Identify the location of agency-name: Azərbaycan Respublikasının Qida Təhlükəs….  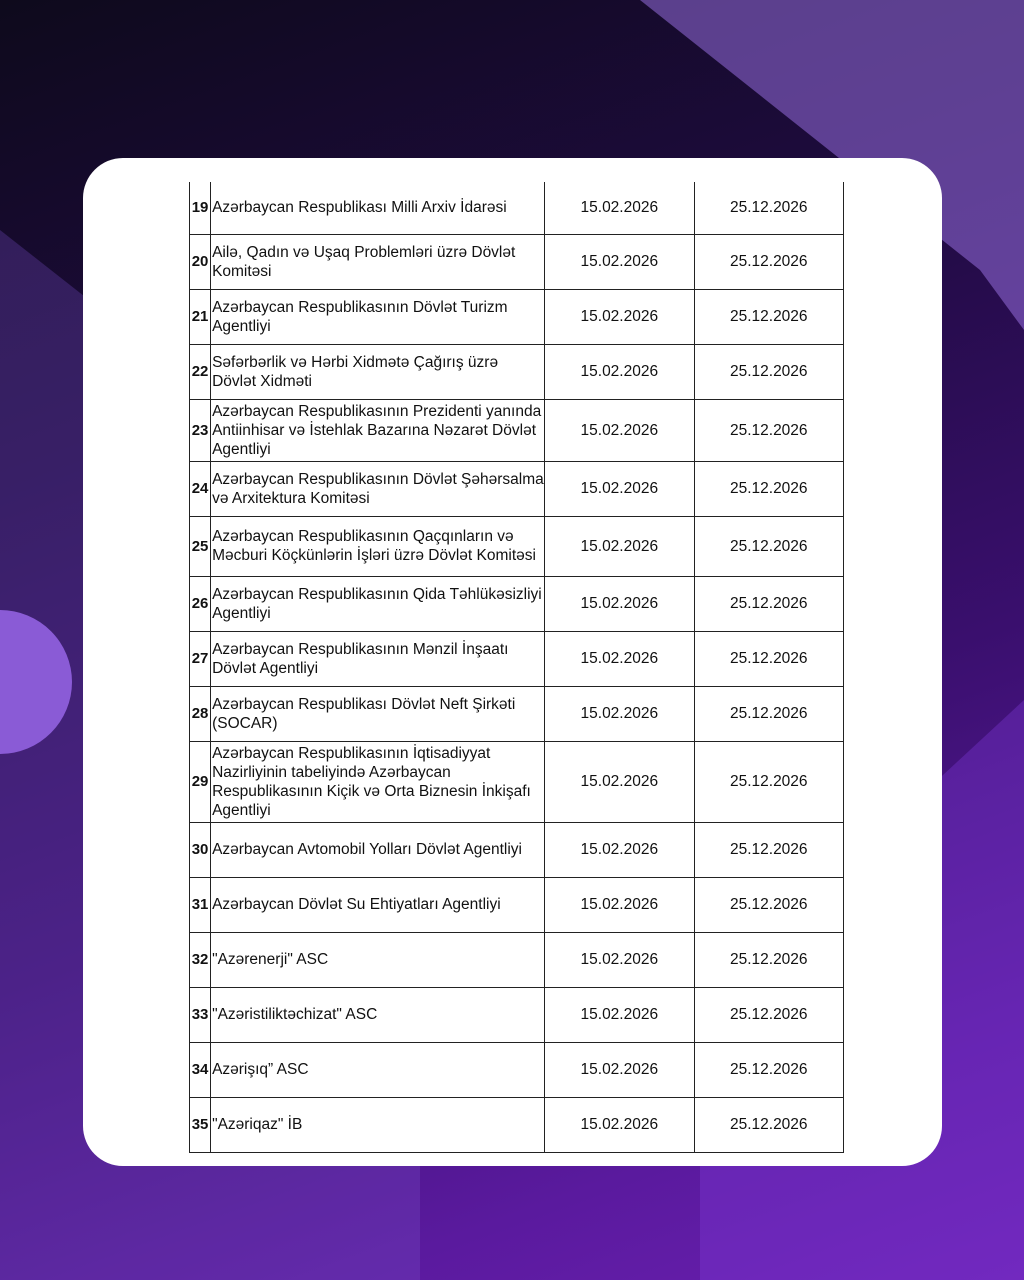
(378, 603).